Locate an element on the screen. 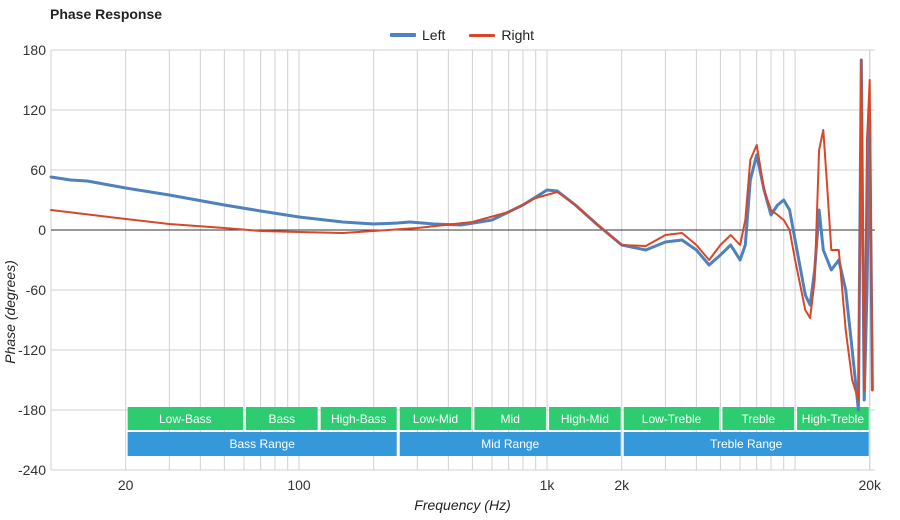 The width and height of the screenshot is (900, 520). range-label: Mid Range is located at coordinates (510, 444).